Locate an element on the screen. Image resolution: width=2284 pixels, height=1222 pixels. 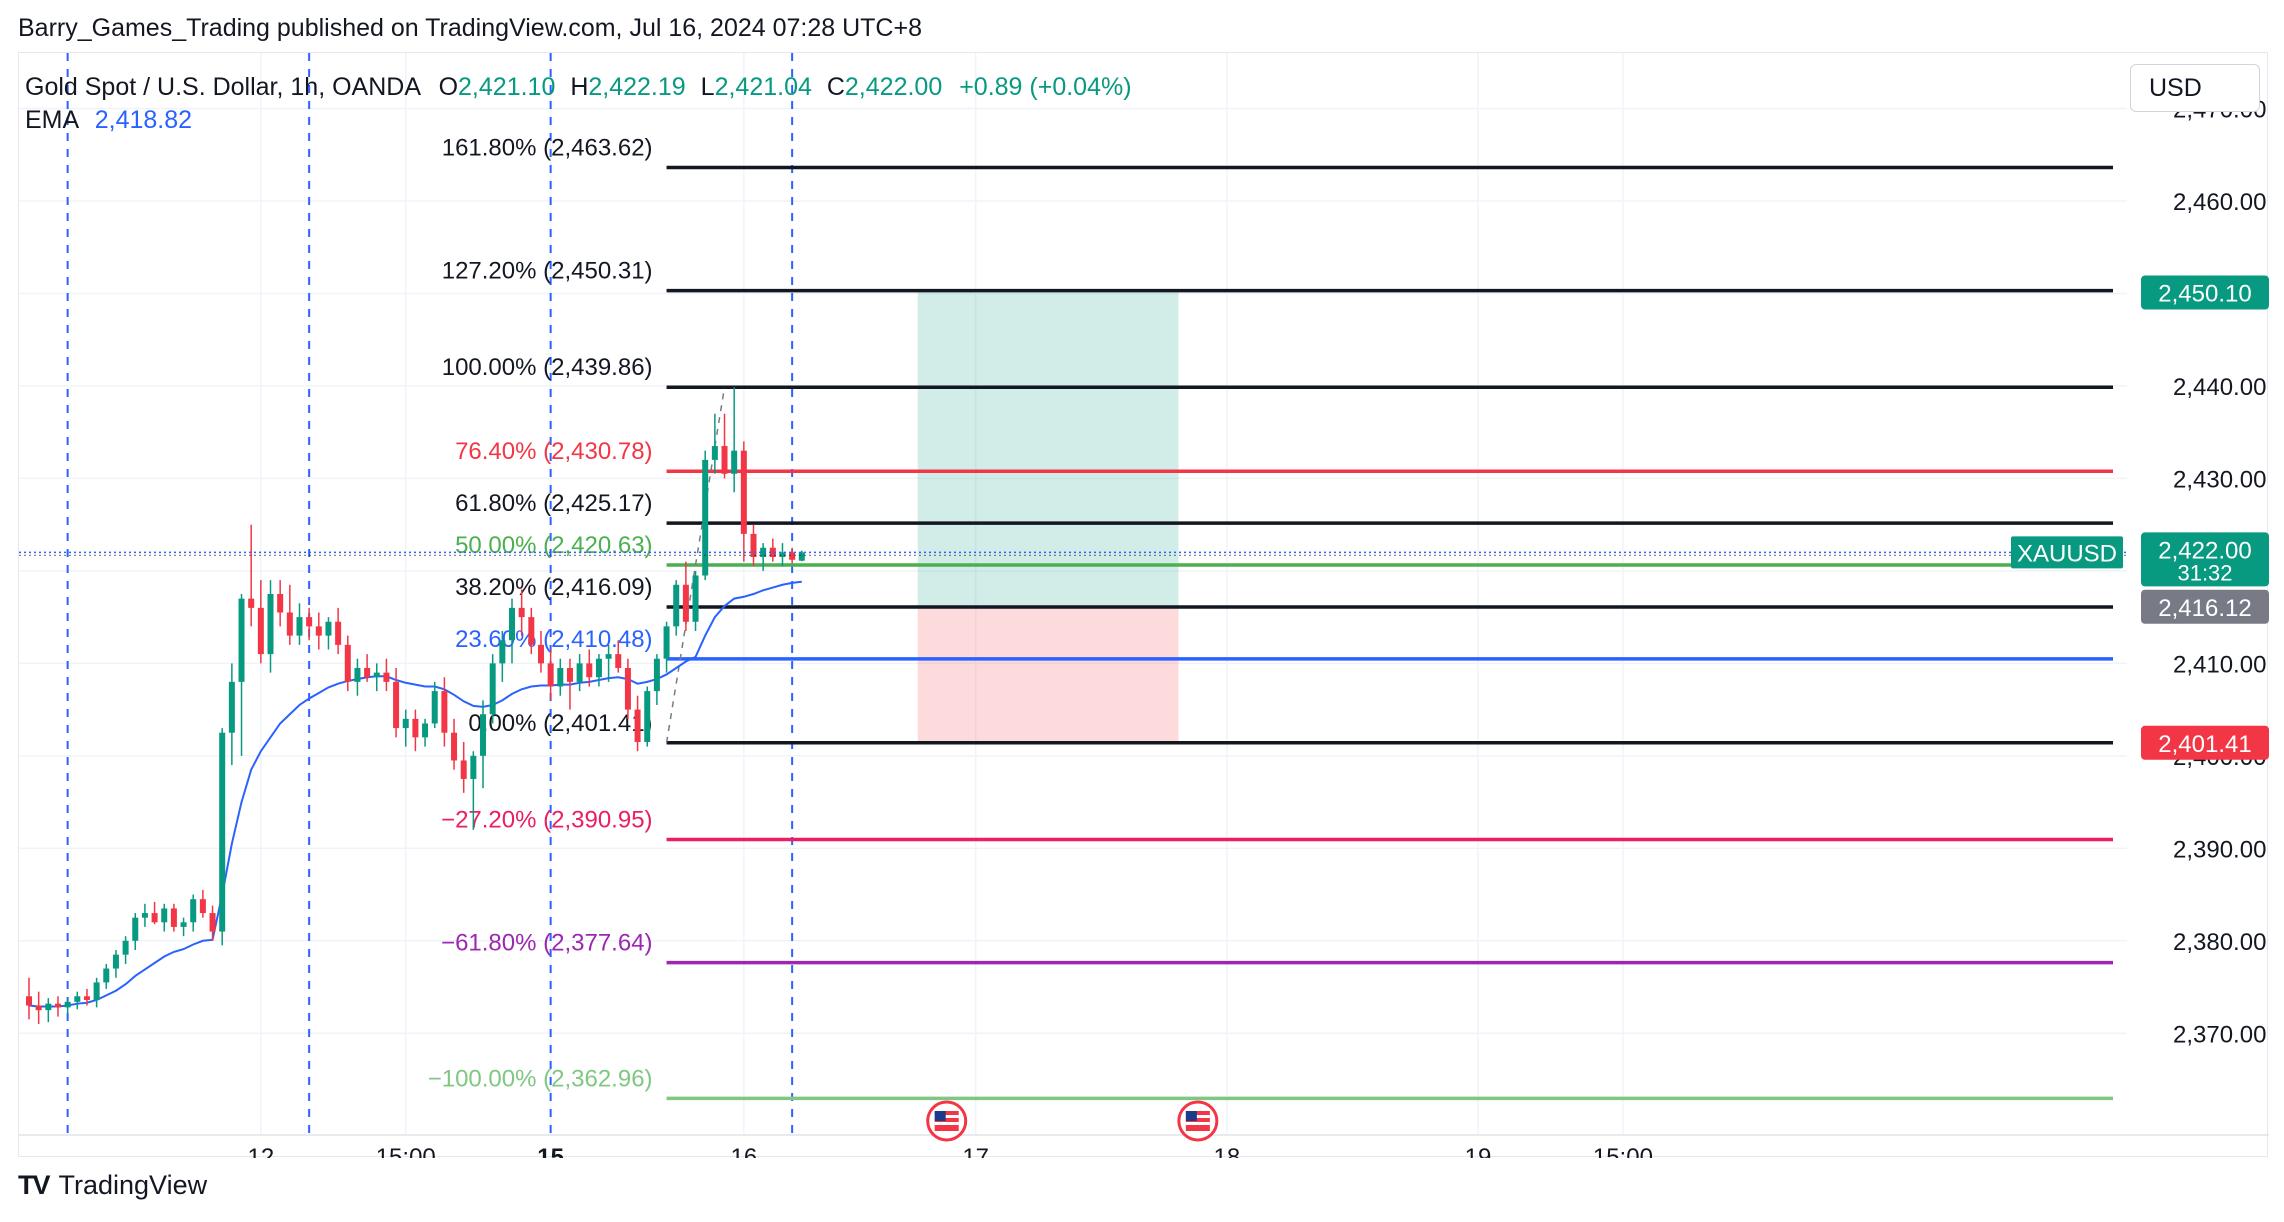
fib-level-label: −100.00% (2,362.96) is located at coordinates (540, 1078).